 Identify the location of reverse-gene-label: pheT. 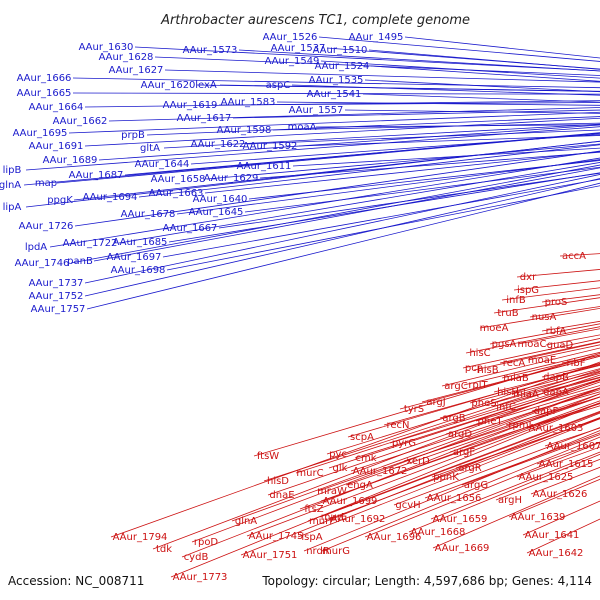
(491, 421).